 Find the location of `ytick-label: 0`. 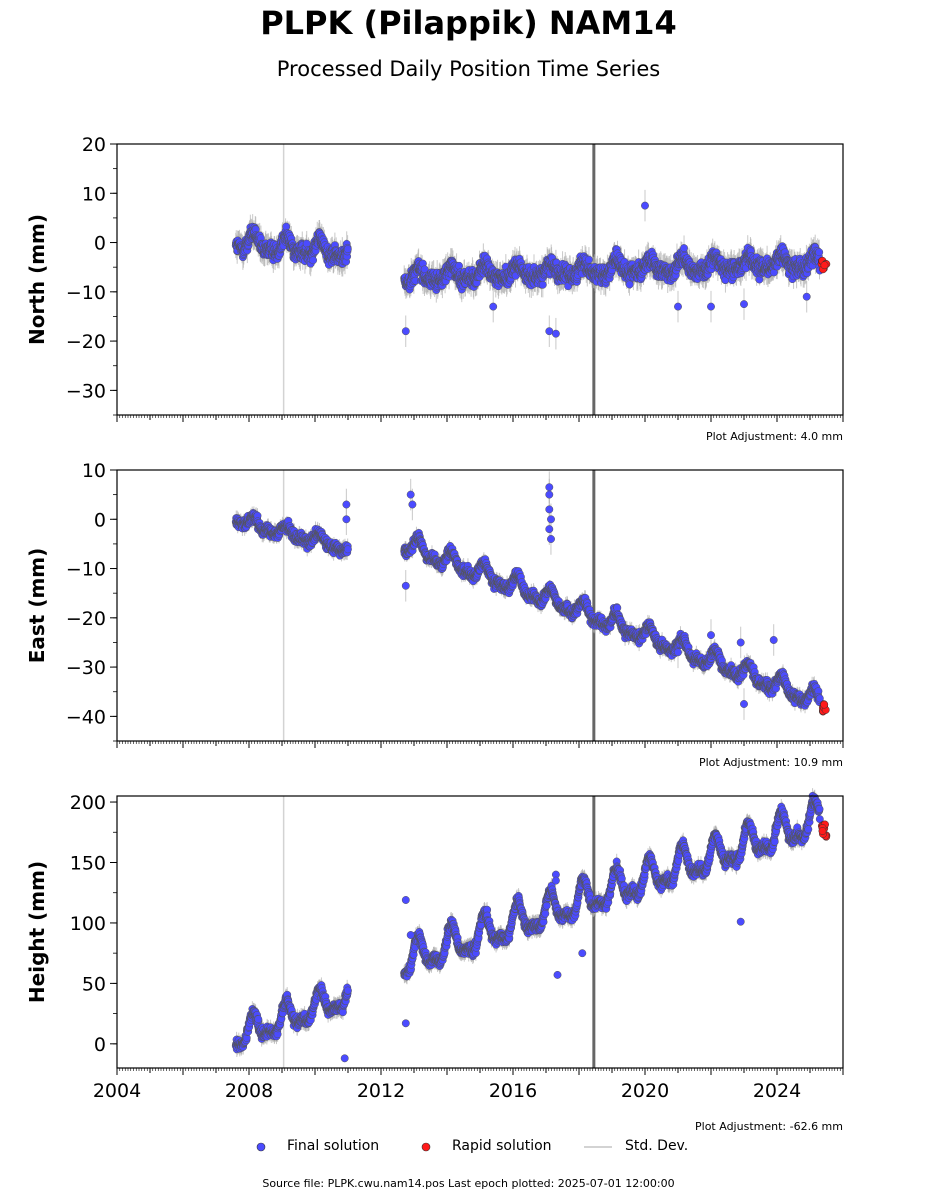

ytick-label: 0 is located at coordinates (100, 244).